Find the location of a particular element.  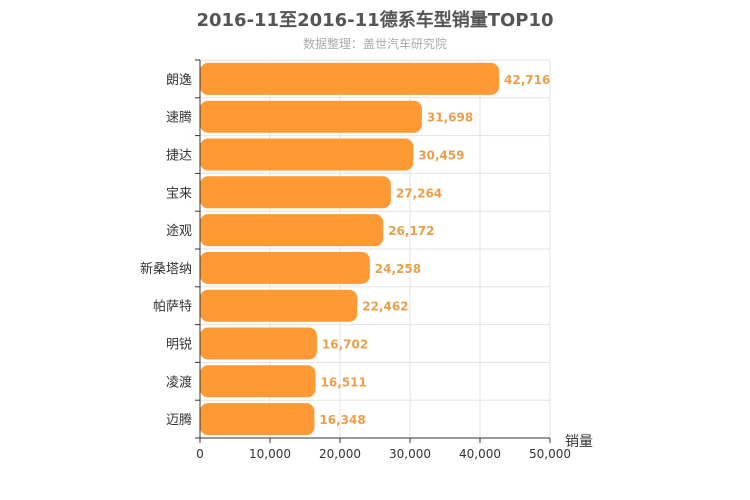

data-label-3: 27,264 is located at coordinates (419, 193).